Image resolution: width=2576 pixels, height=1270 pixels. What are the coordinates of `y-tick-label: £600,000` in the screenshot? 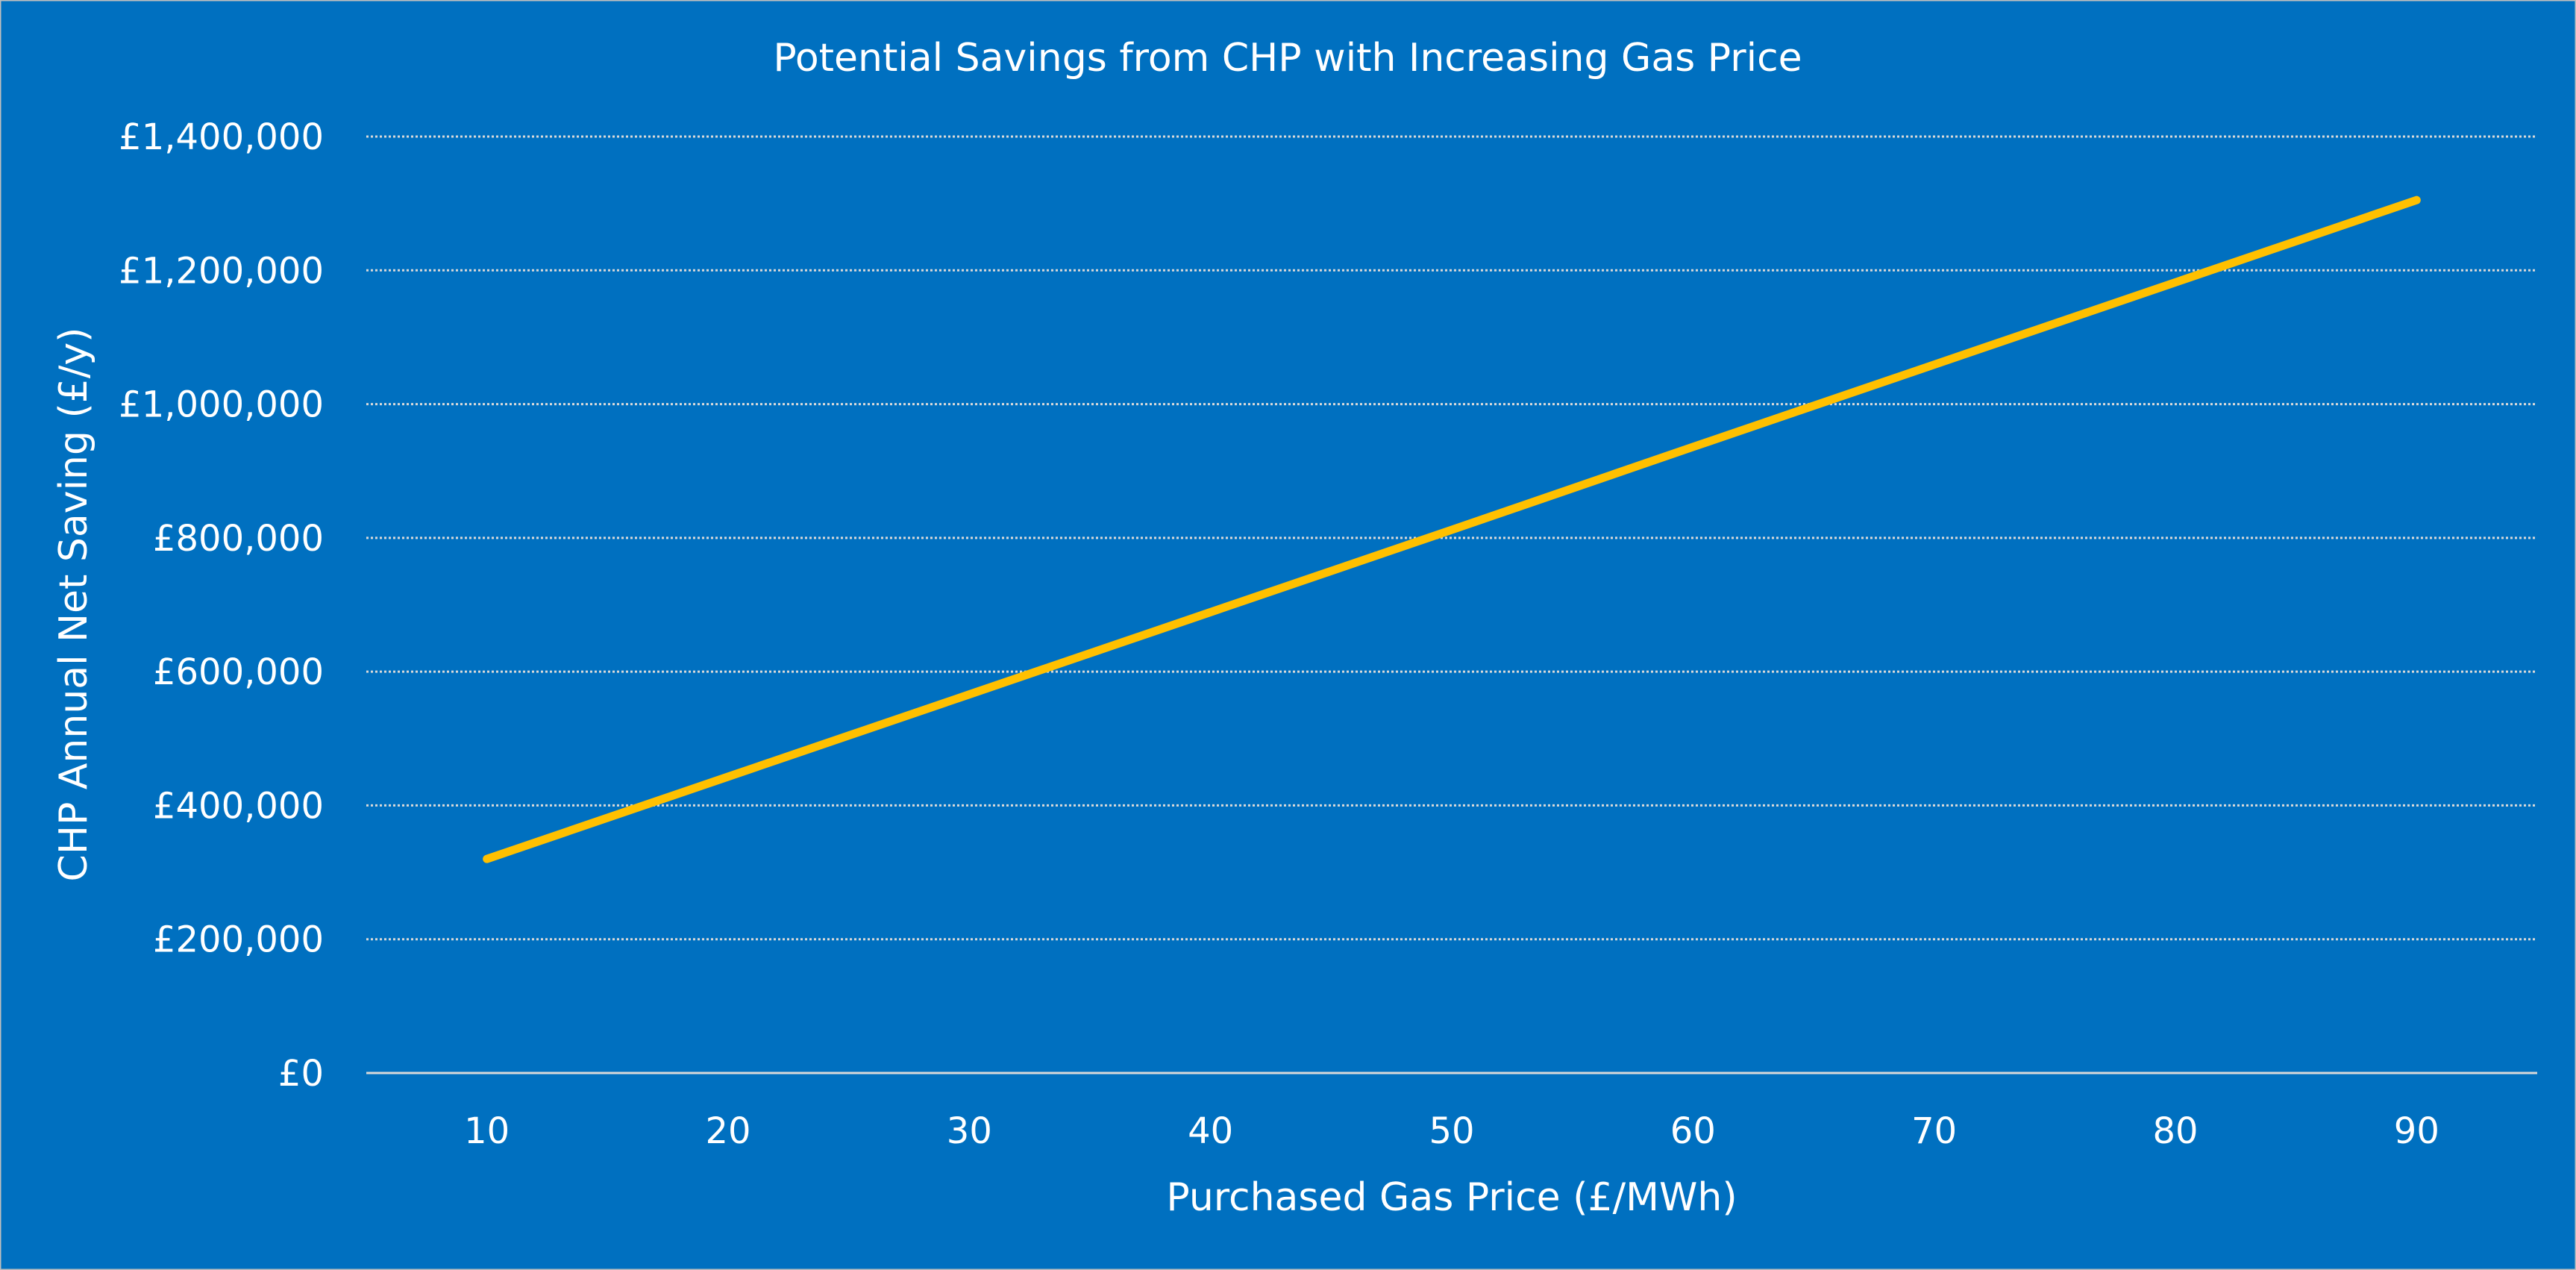 It's located at (238, 672).